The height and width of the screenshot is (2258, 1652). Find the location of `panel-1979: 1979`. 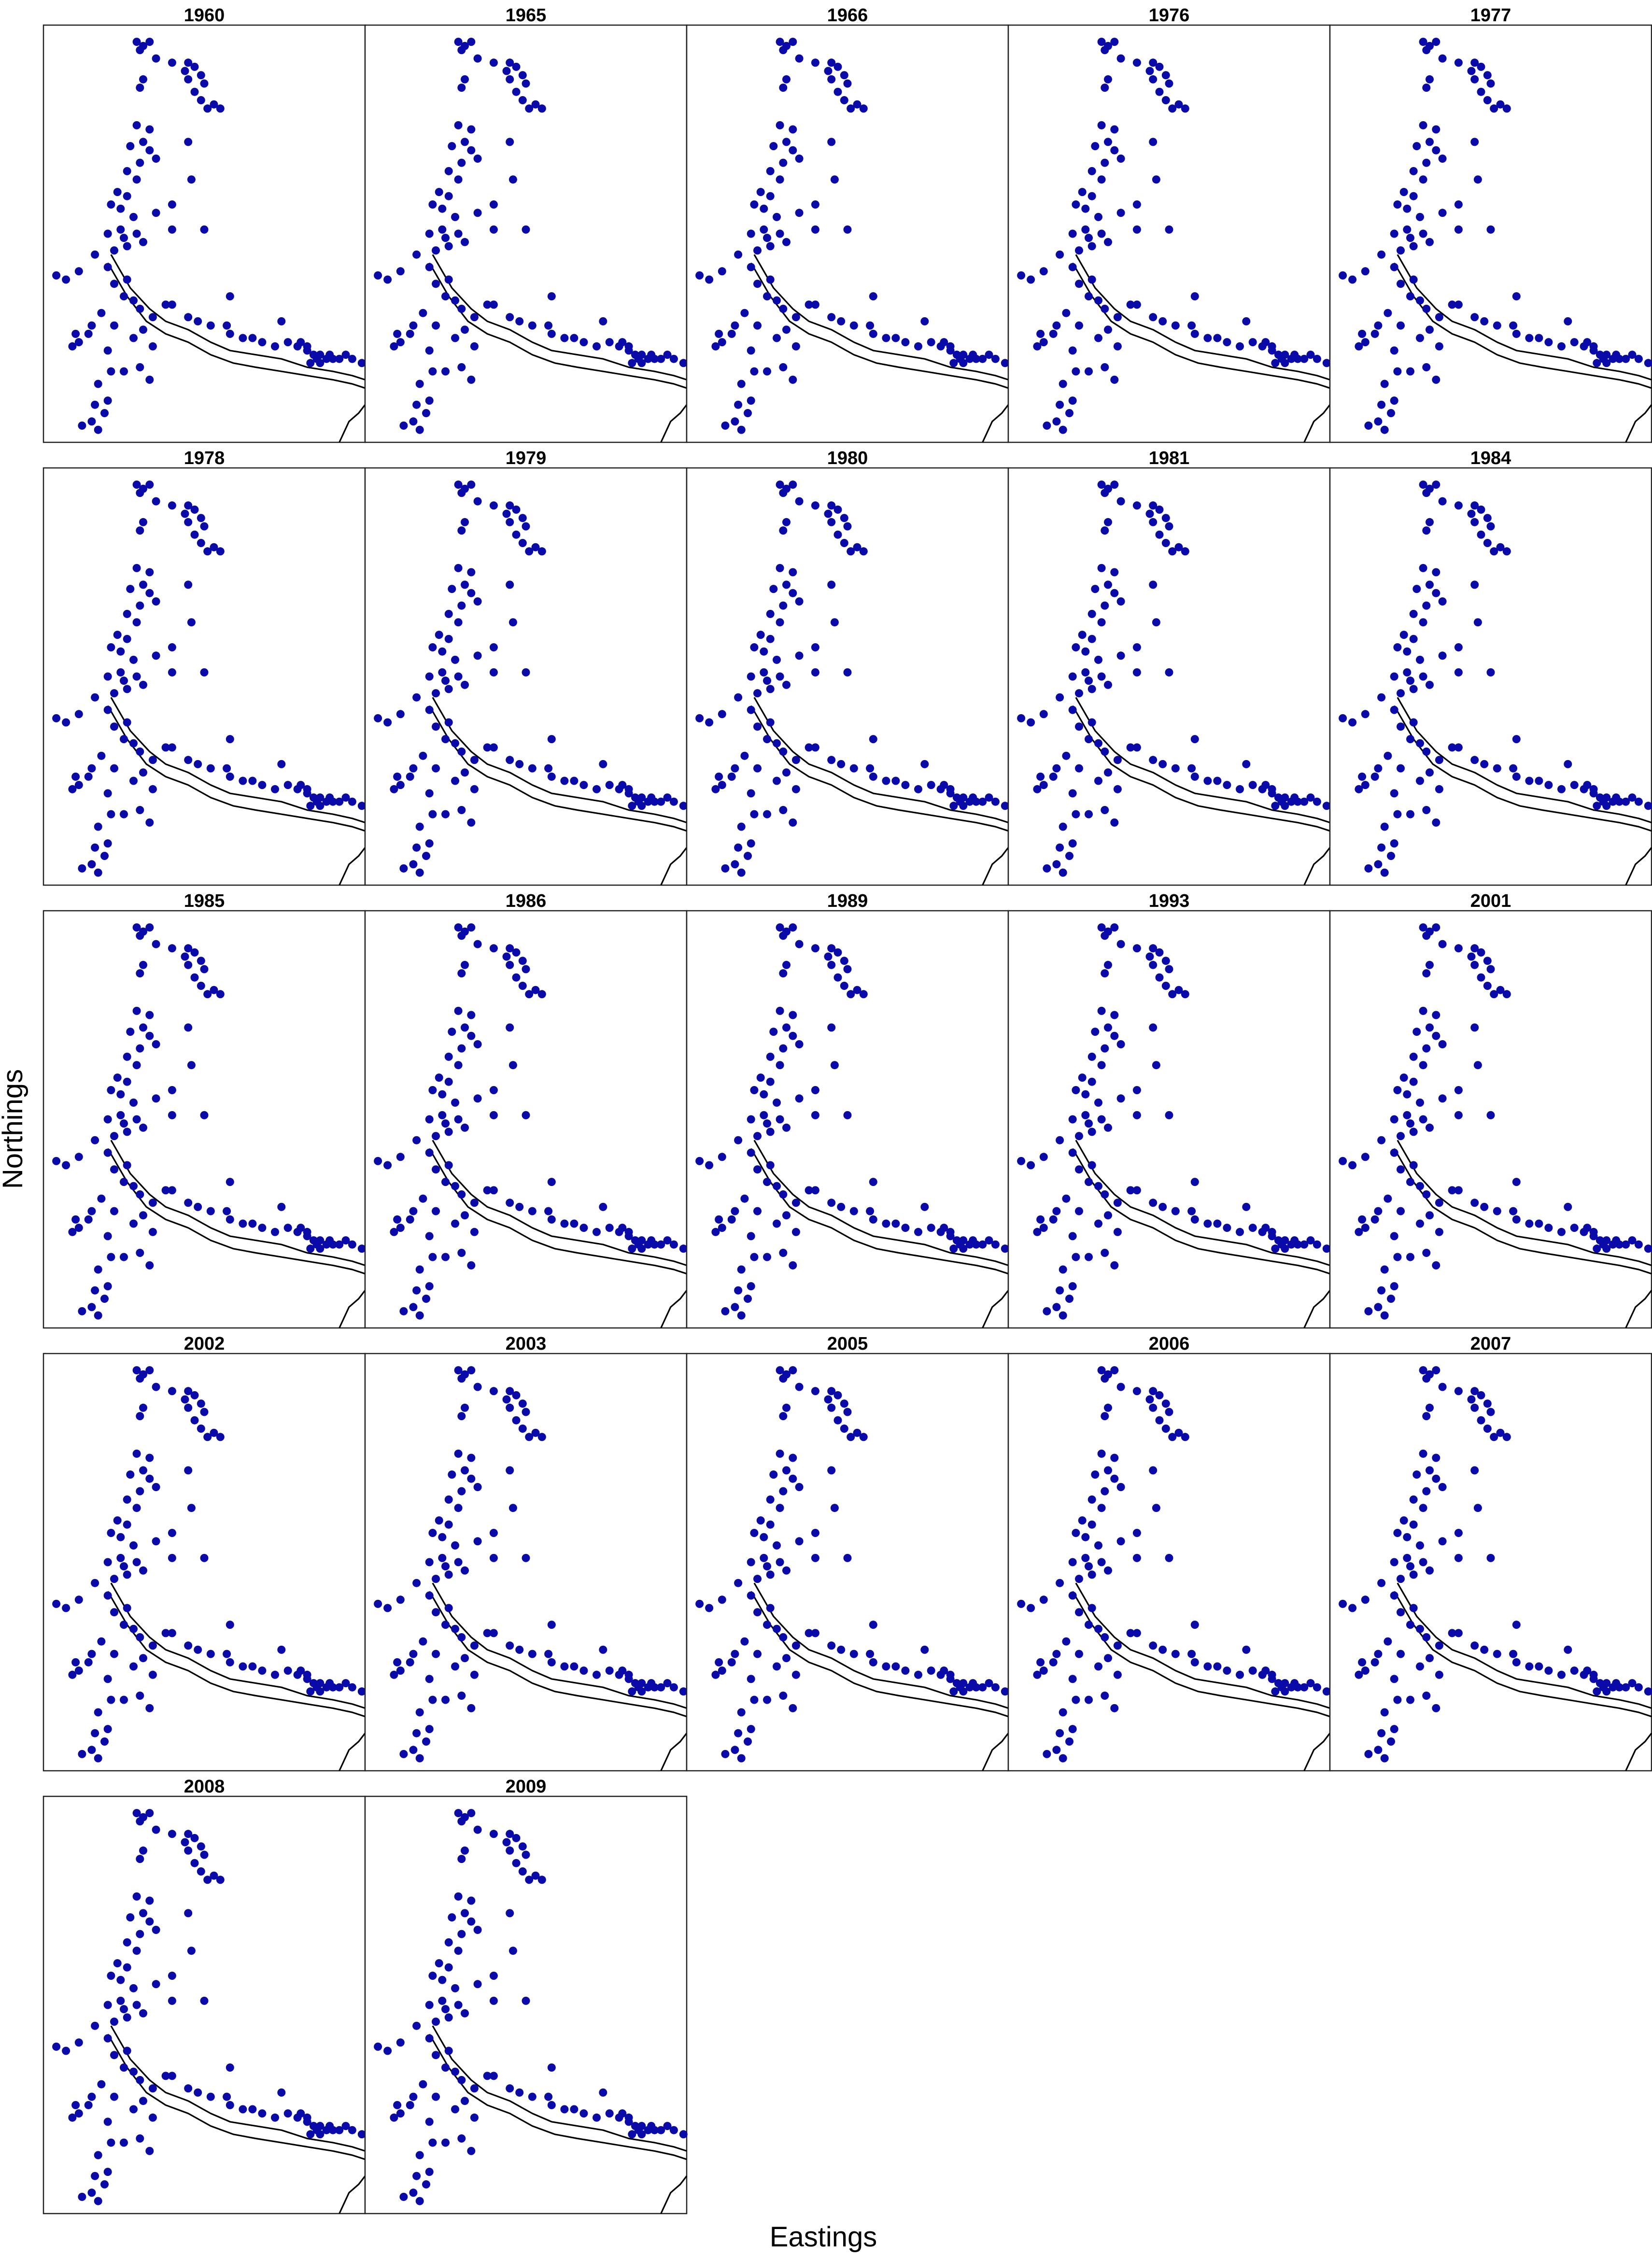

panel-1979: 1979 is located at coordinates (526, 667).